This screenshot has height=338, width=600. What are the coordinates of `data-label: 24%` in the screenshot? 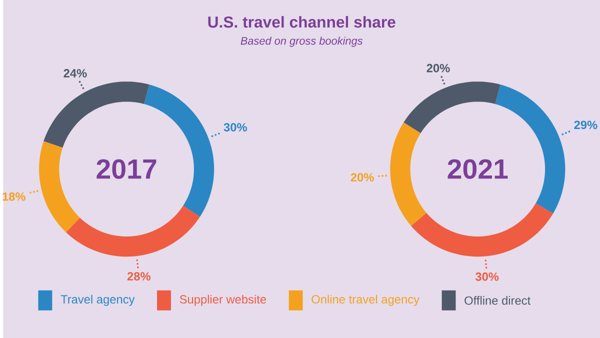 It's located at (75, 73).